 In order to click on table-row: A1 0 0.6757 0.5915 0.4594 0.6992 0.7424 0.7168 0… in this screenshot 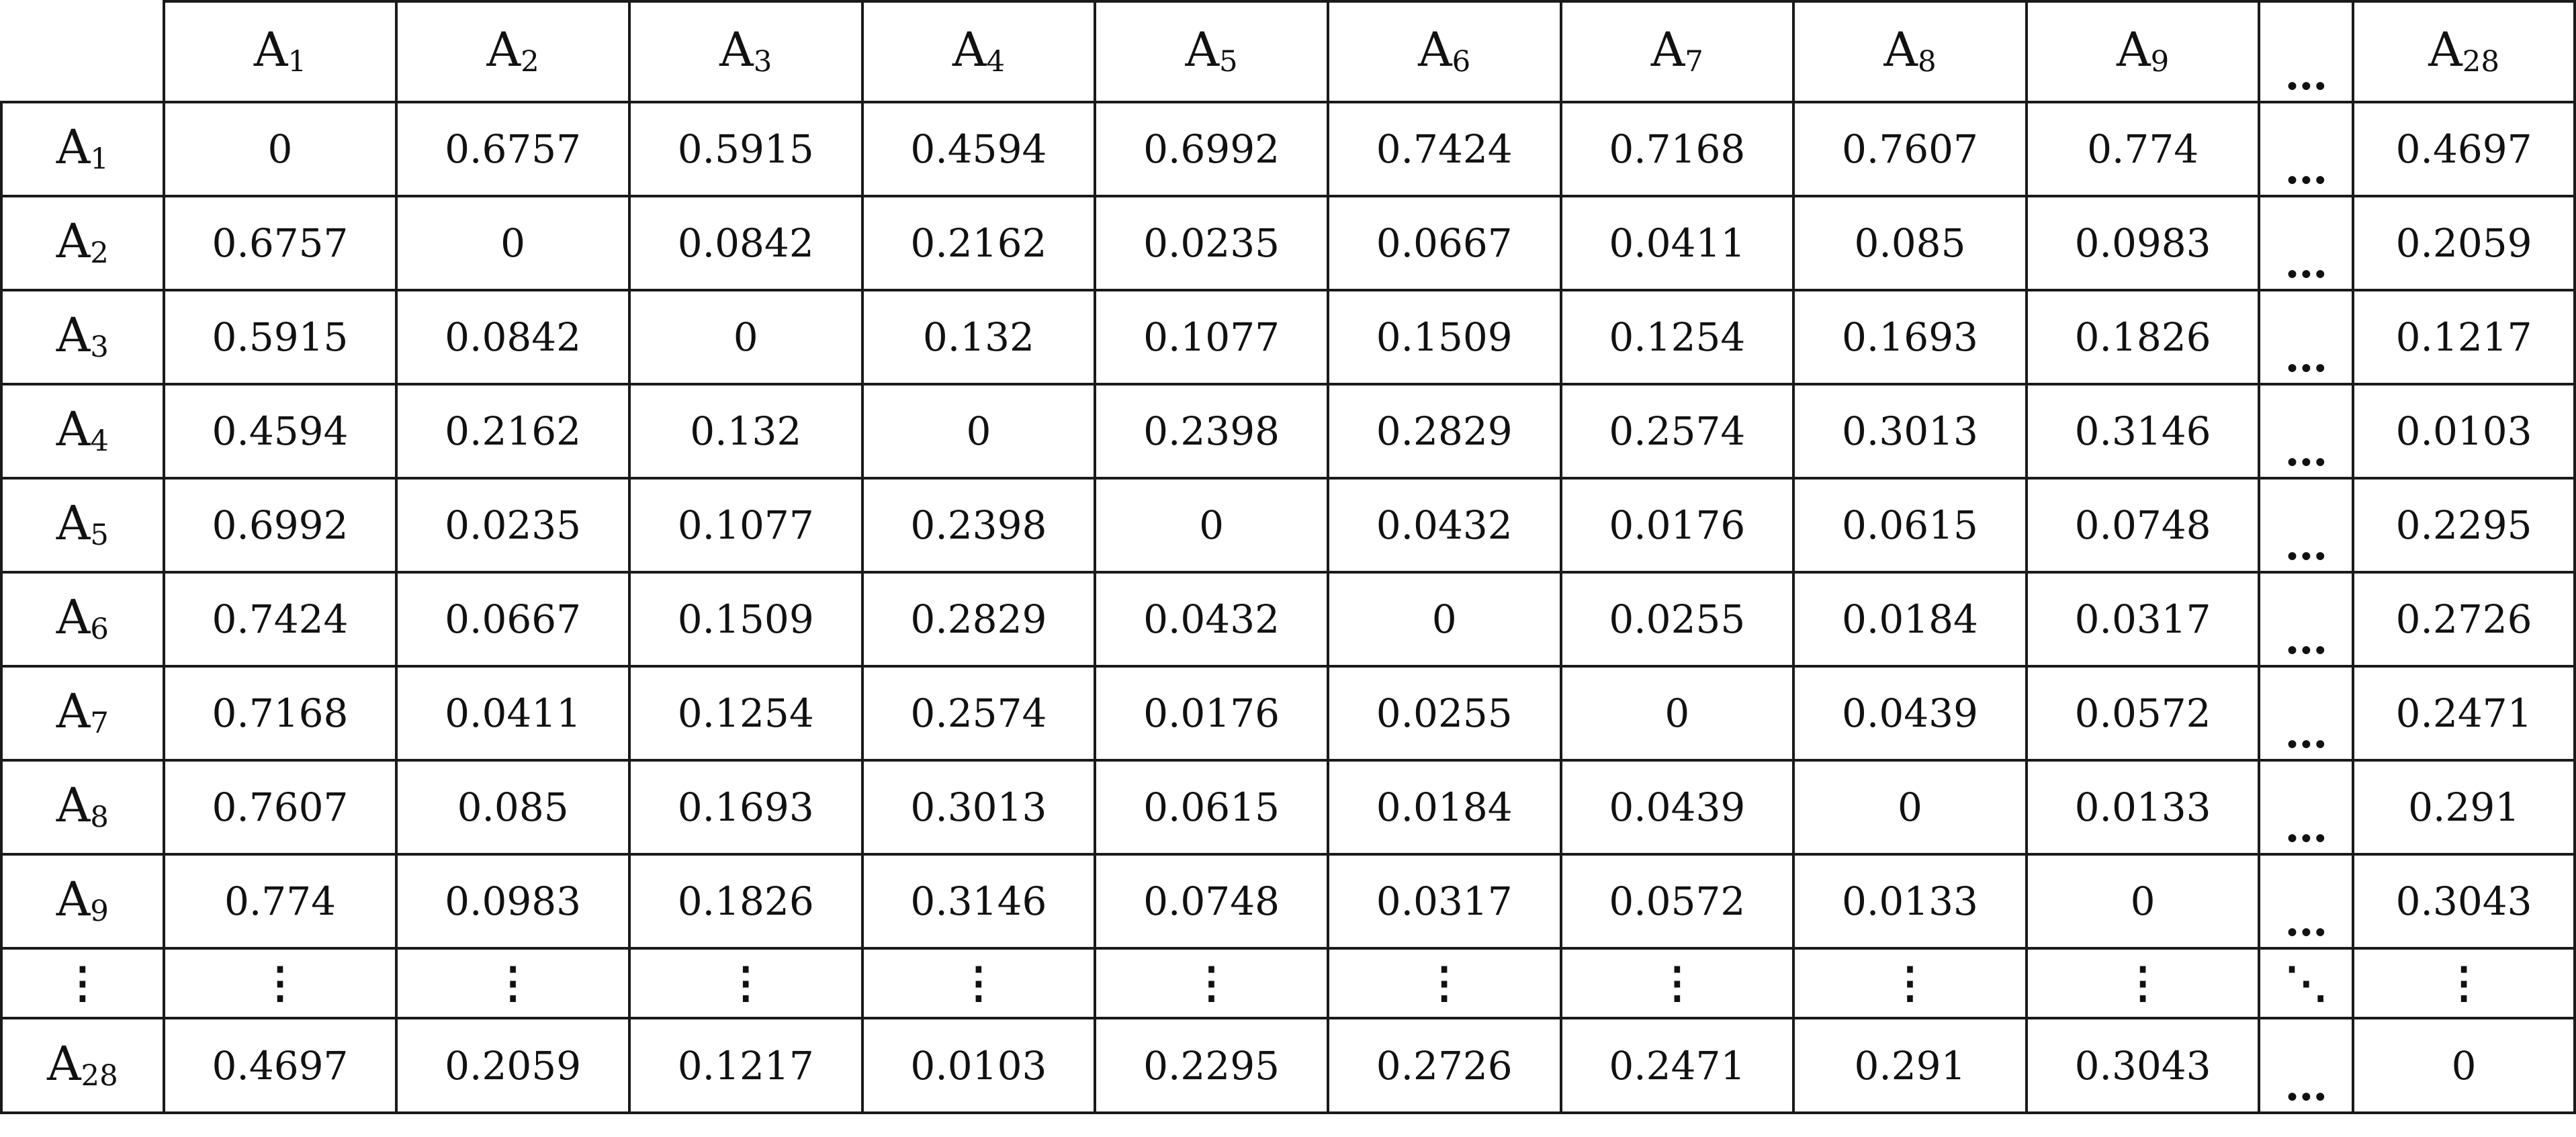, I will do `click(1288, 149)`.